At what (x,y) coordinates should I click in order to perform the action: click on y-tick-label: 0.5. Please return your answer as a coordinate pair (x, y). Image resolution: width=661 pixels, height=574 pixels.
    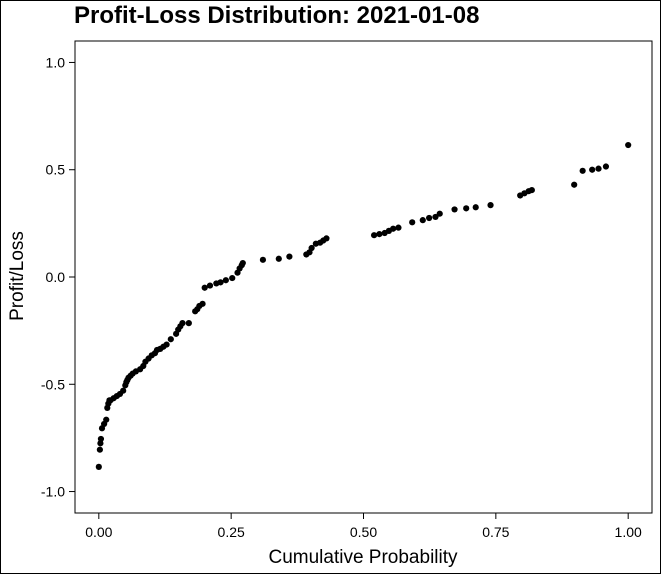
    Looking at the image, I should click on (56, 170).